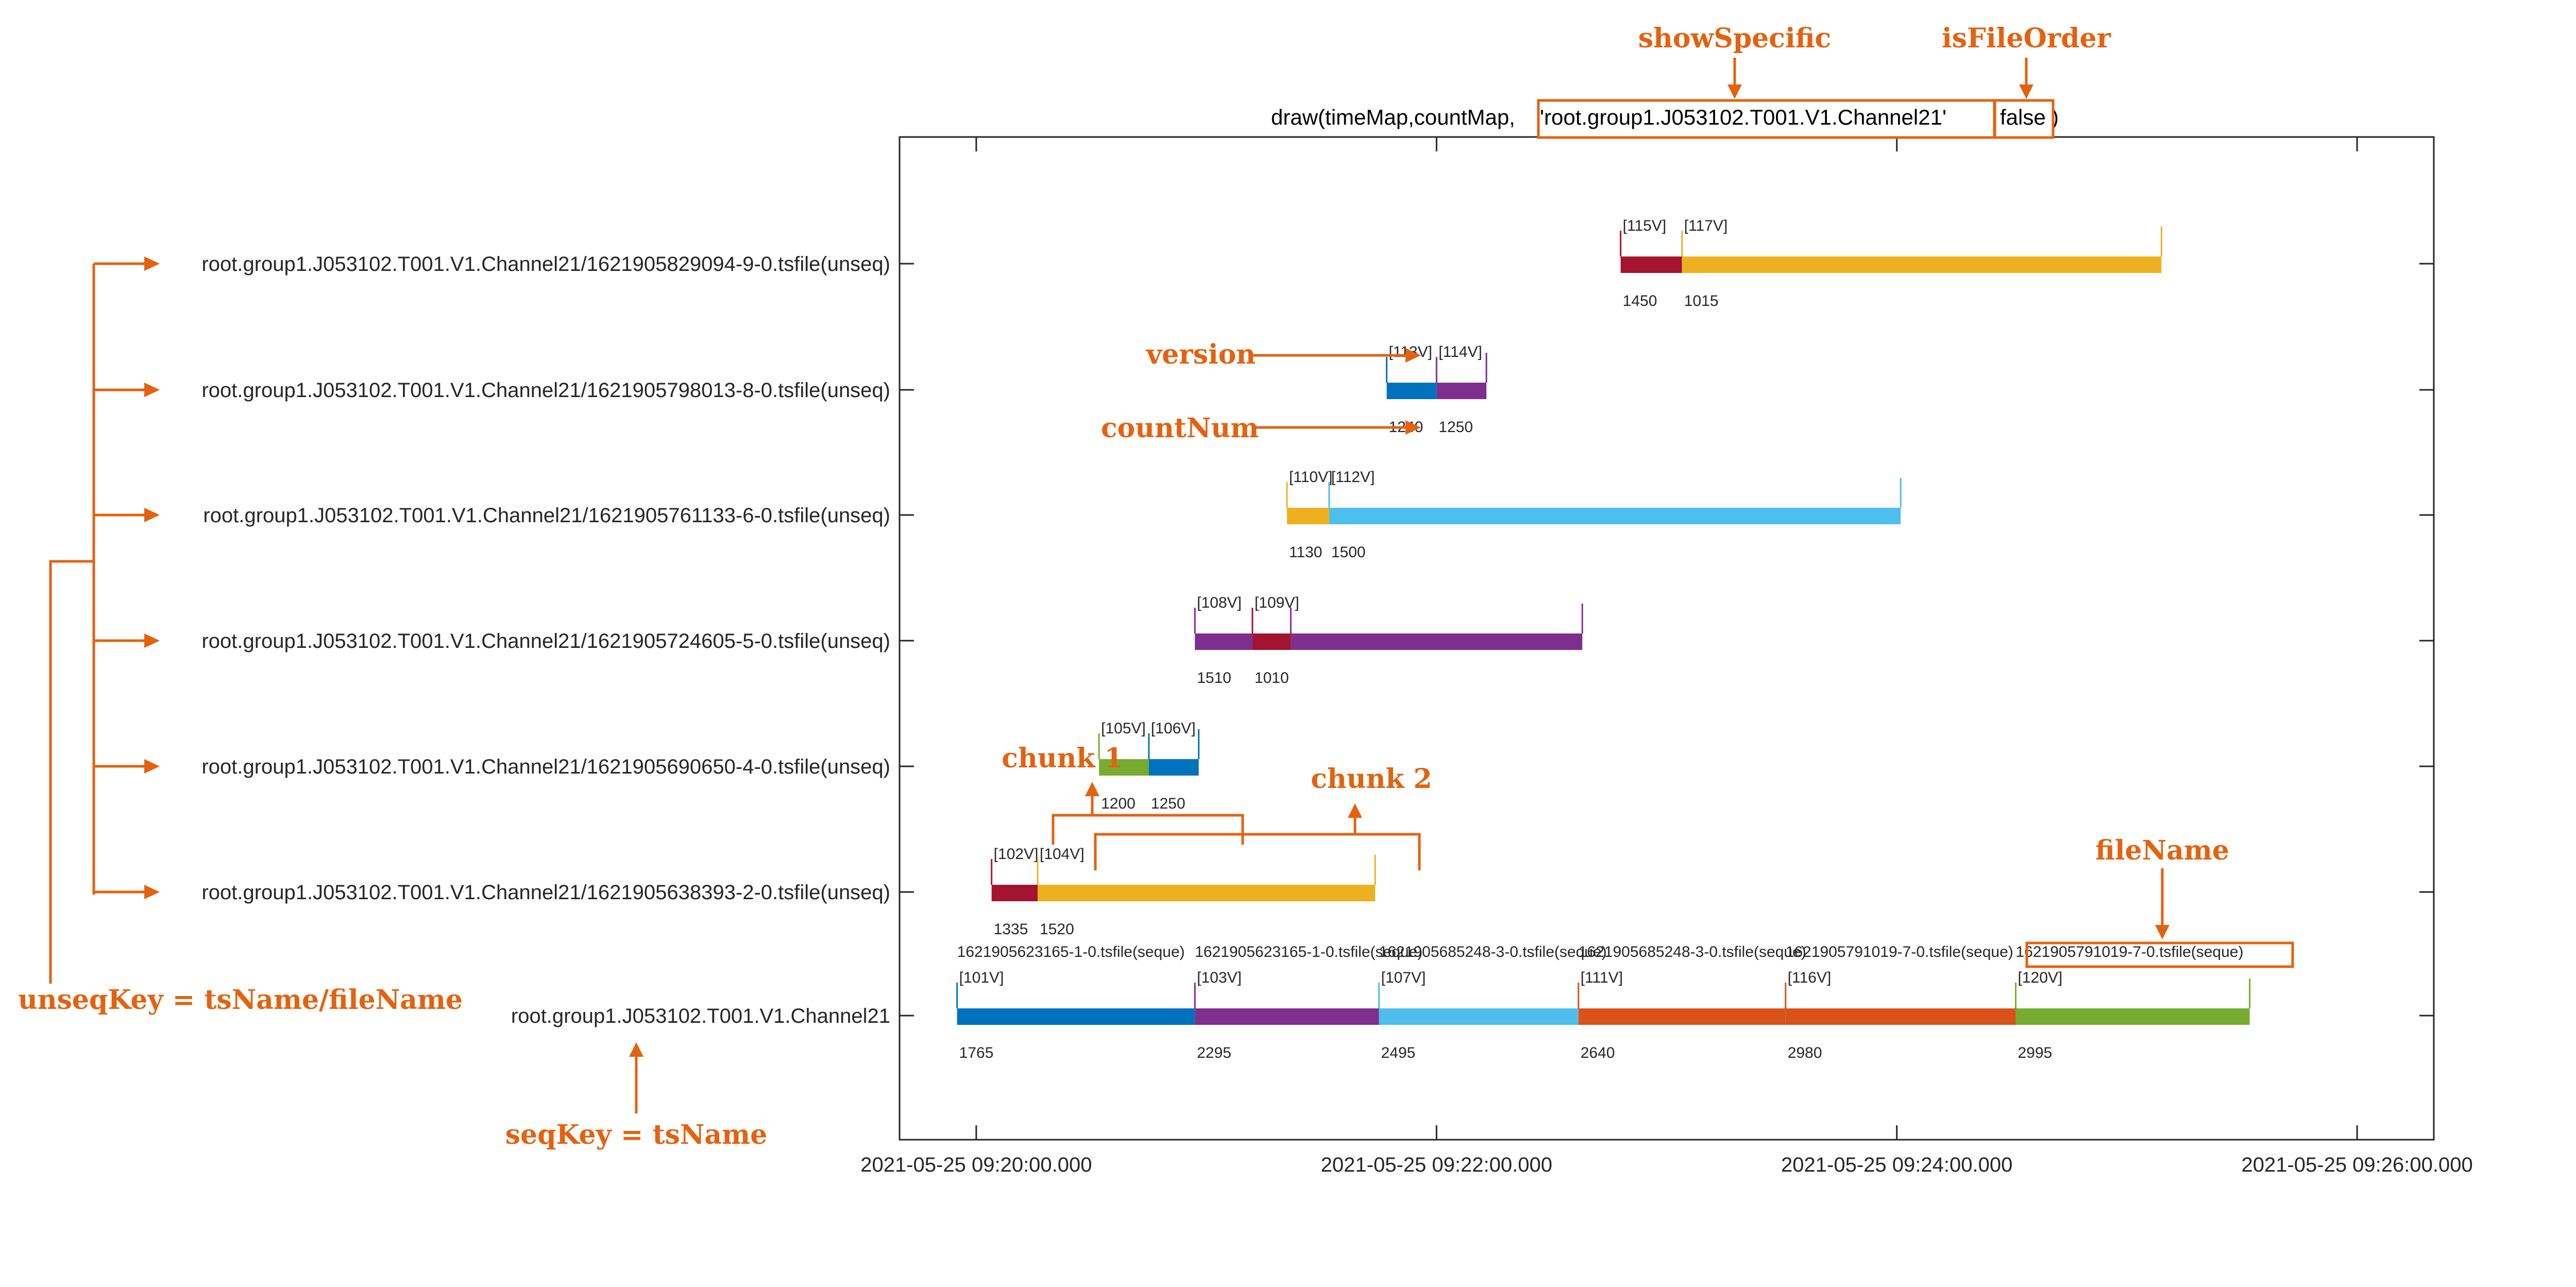  I want to click on annotation-chunk-1: chunk 1, so click(1062, 758).